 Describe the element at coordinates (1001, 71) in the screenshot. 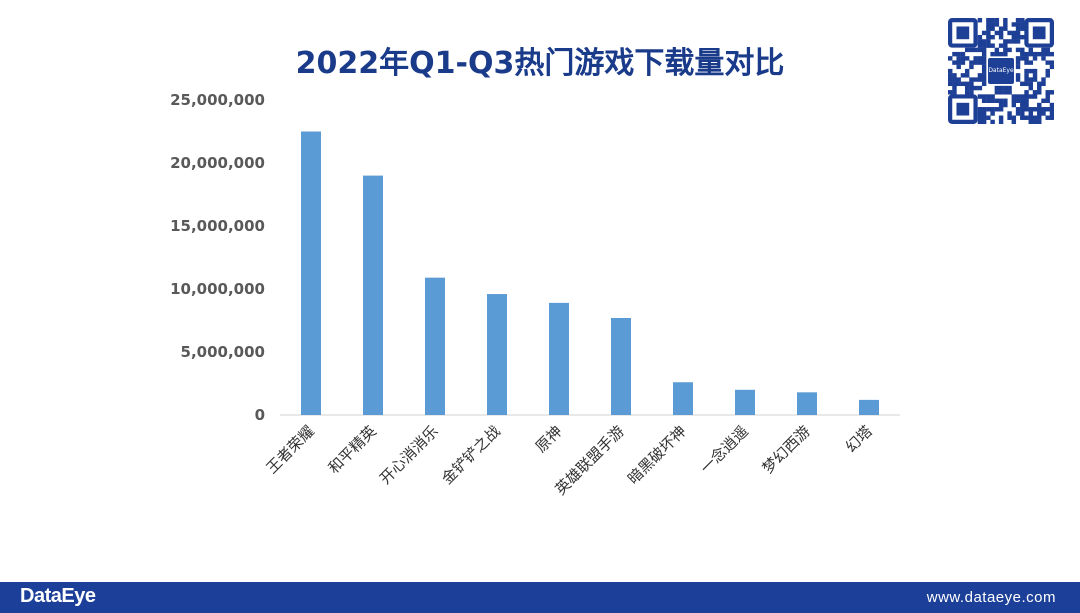

I see `qr-center-logo: DataEye` at that location.